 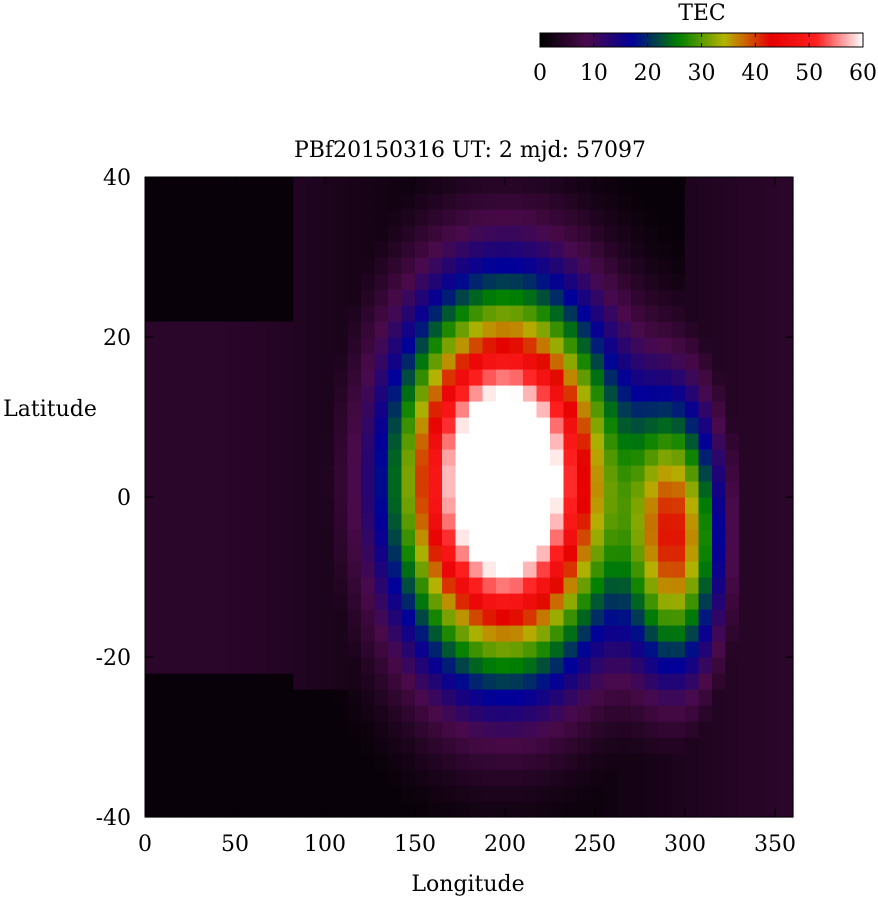 I want to click on y-tick-label: 0, so click(x=124, y=498).